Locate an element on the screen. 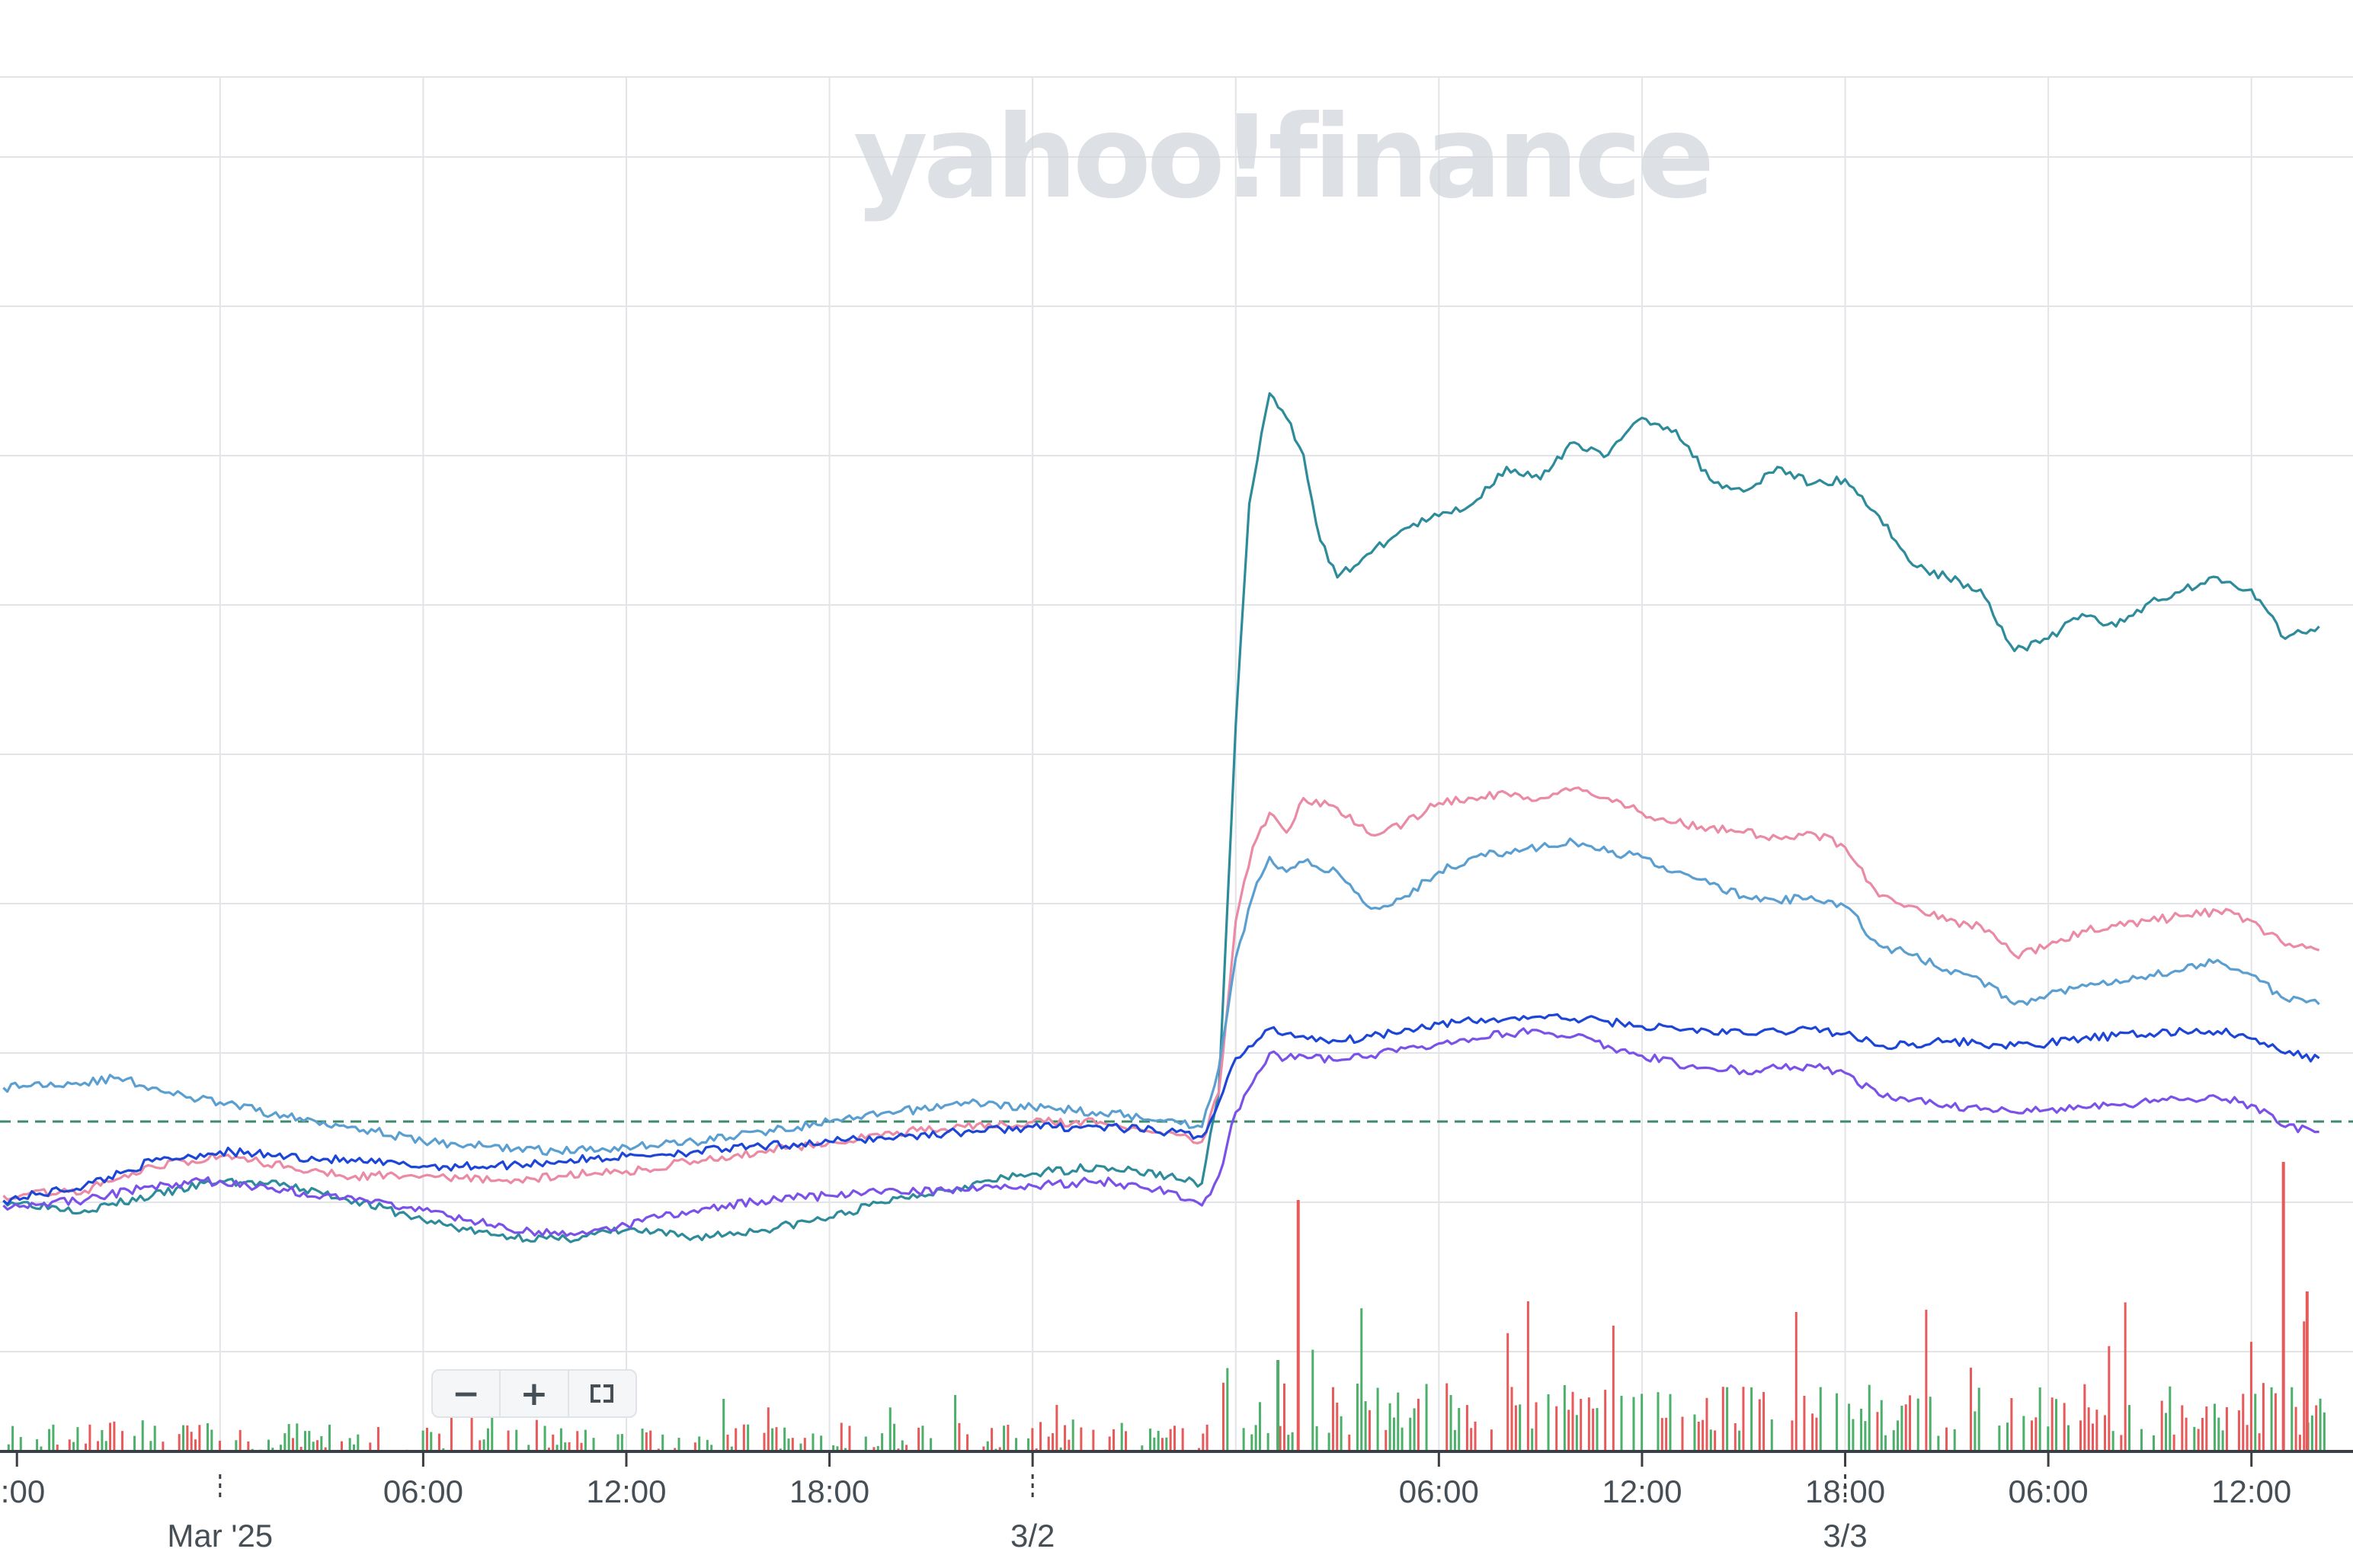 This screenshot has width=2353, height=1568. zoom-out-button: − is located at coordinates (467, 1393).